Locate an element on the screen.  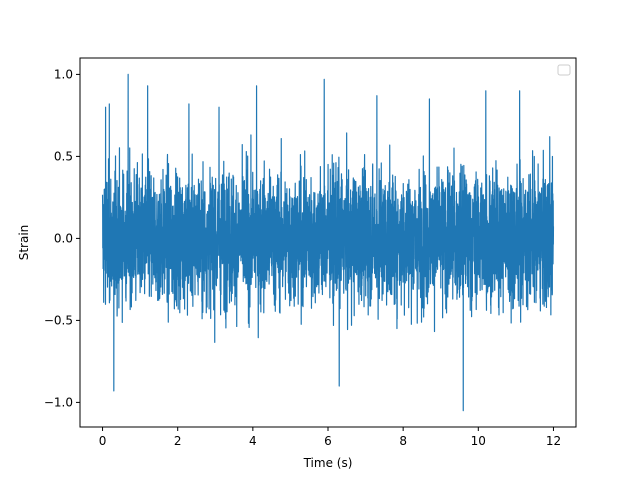
y-tick-label: 0.5 is located at coordinates (63, 156).